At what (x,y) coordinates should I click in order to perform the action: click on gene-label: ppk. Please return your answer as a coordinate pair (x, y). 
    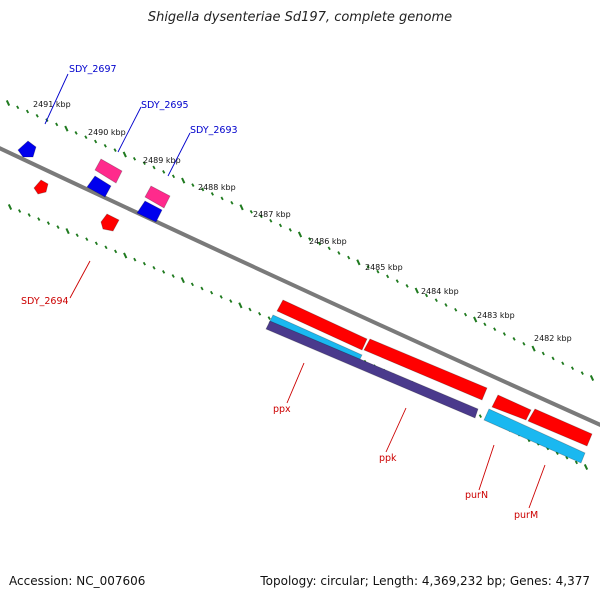
    Looking at the image, I should click on (388, 458).